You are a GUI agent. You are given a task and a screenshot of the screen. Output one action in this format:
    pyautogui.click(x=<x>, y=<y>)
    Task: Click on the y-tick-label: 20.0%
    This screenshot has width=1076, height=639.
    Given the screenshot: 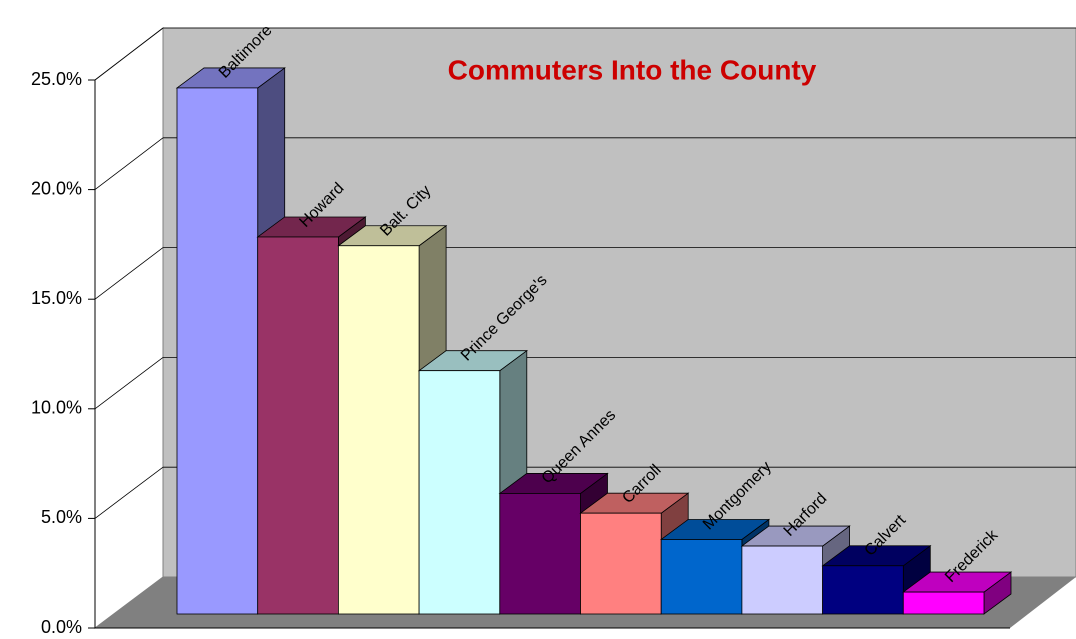 What is the action you would take?
    pyautogui.click(x=56, y=188)
    